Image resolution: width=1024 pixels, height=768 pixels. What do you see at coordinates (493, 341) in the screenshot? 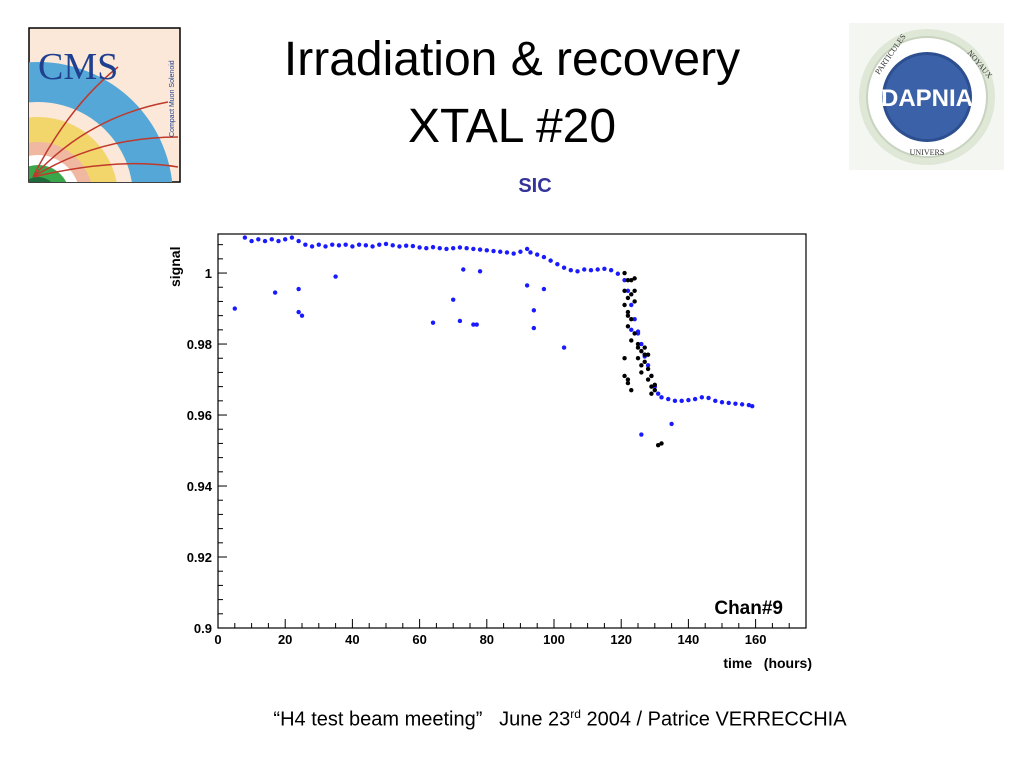
I see `data-points` at bounding box center [493, 341].